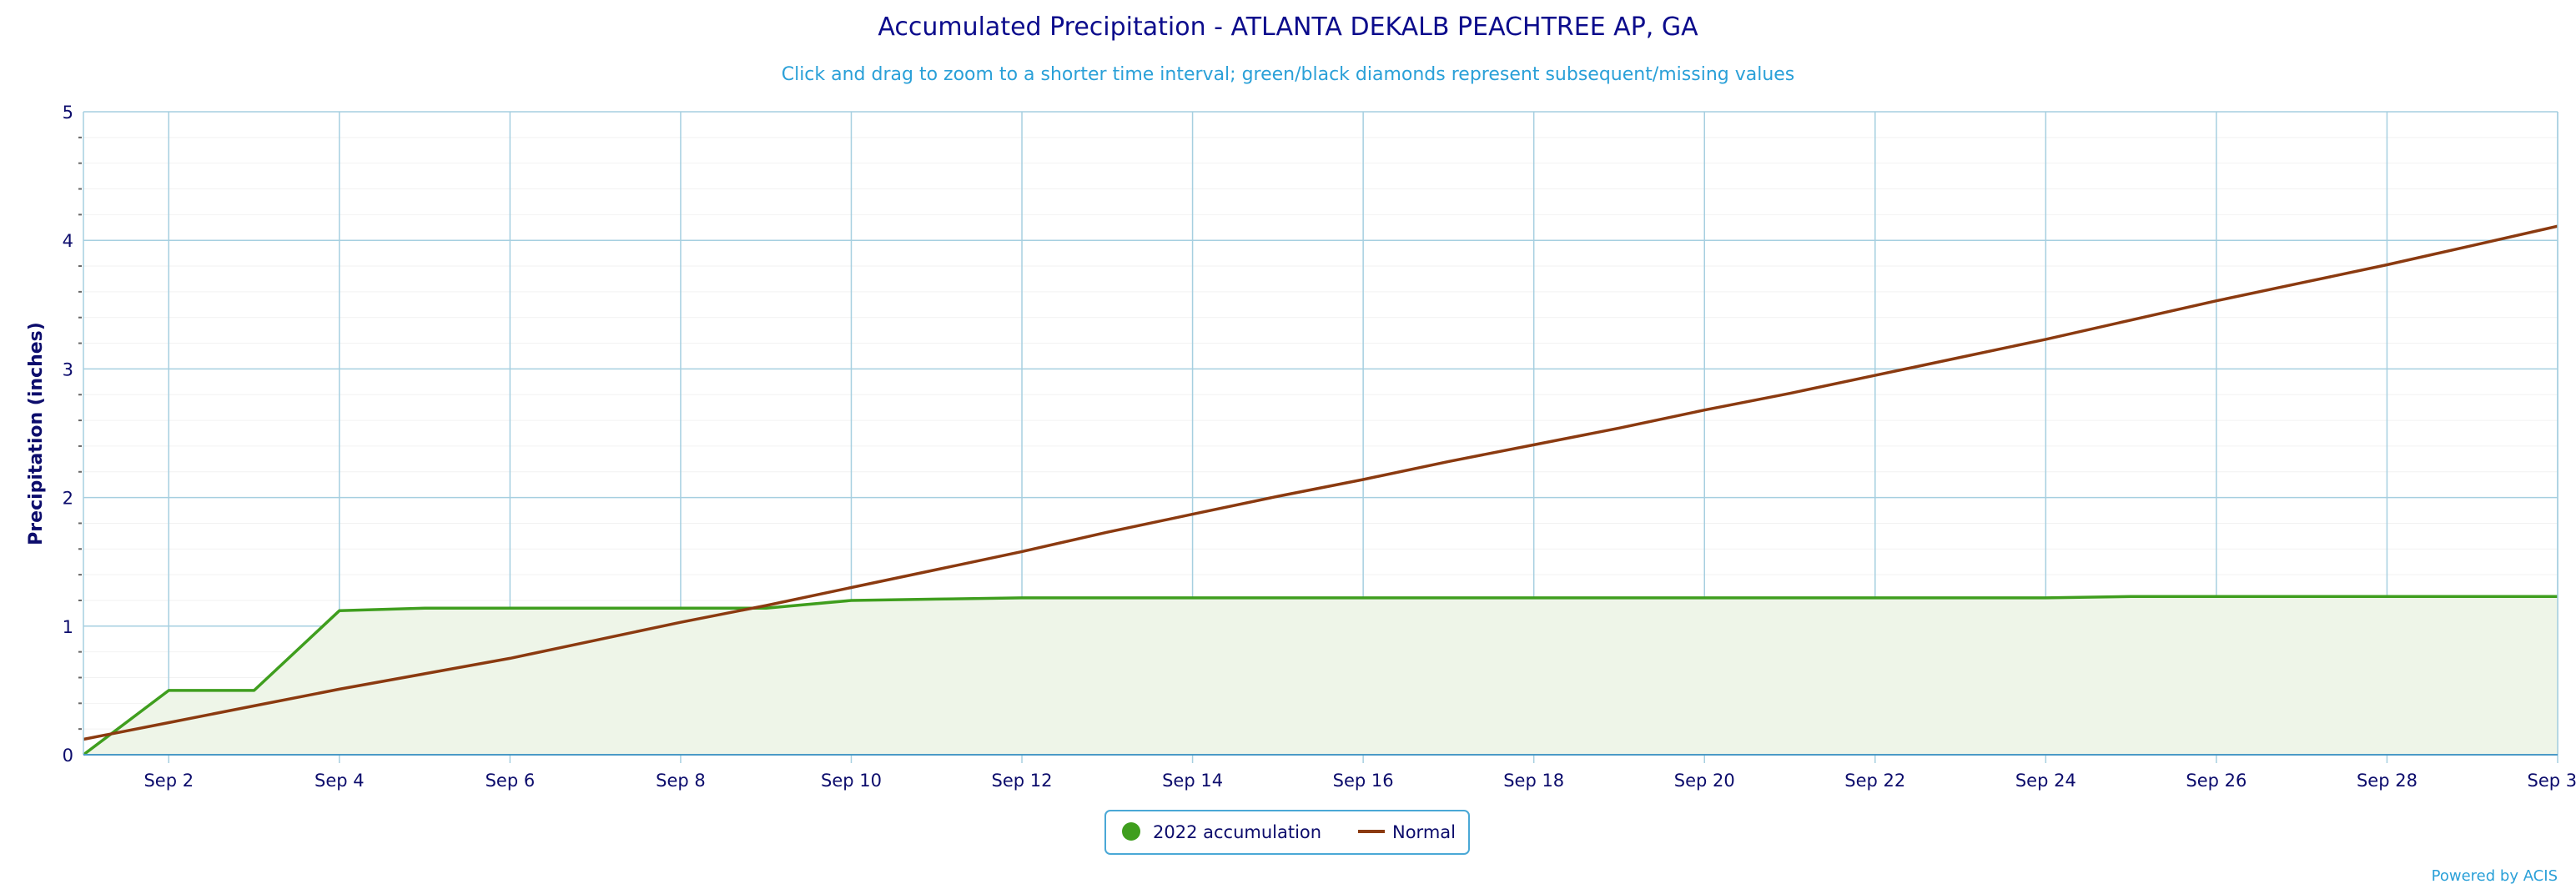 The width and height of the screenshot is (2576, 889). What do you see at coordinates (2495, 876) in the screenshot?
I see `powered-by-credit: Powered by ACIS` at bounding box center [2495, 876].